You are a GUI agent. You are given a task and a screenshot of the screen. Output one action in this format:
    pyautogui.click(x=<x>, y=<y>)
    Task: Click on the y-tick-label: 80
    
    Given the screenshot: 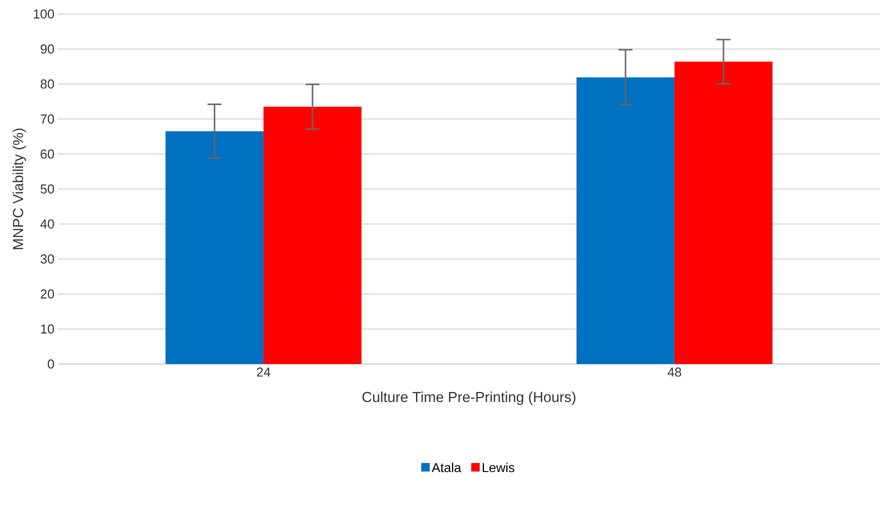 What is the action you would take?
    pyautogui.click(x=47, y=84)
    